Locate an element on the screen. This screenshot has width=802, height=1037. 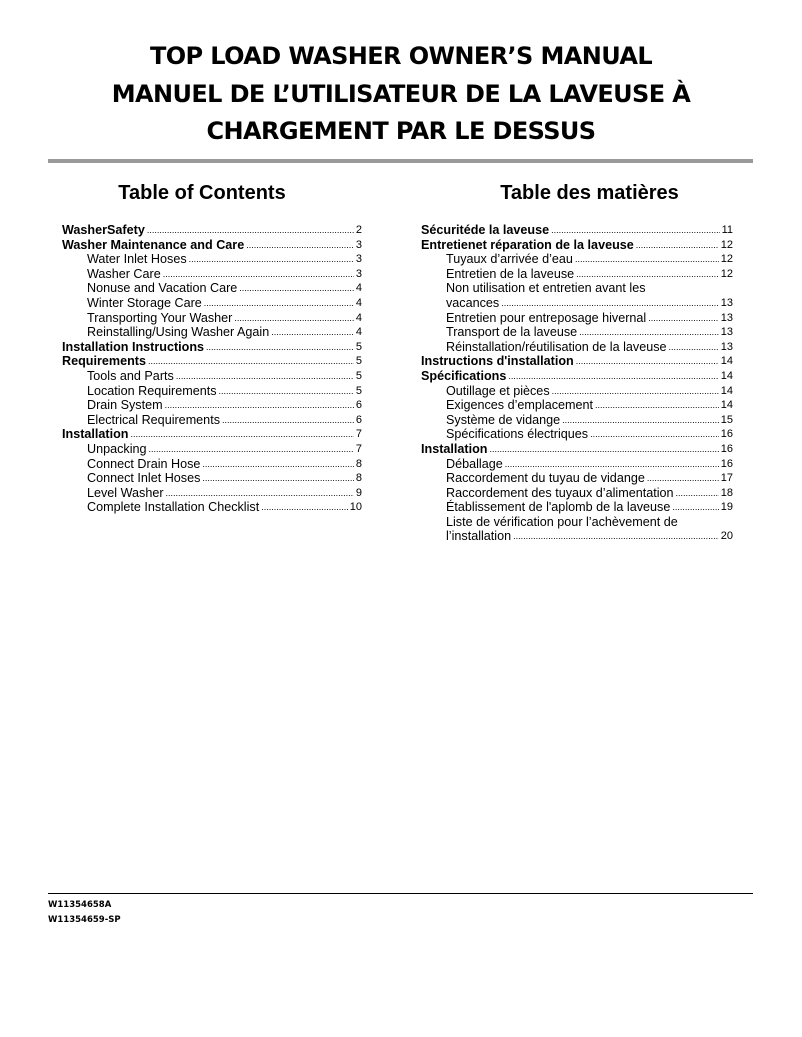
toc-entry: Entretien de la laveuse 12 is located at coordinates (577, 274).